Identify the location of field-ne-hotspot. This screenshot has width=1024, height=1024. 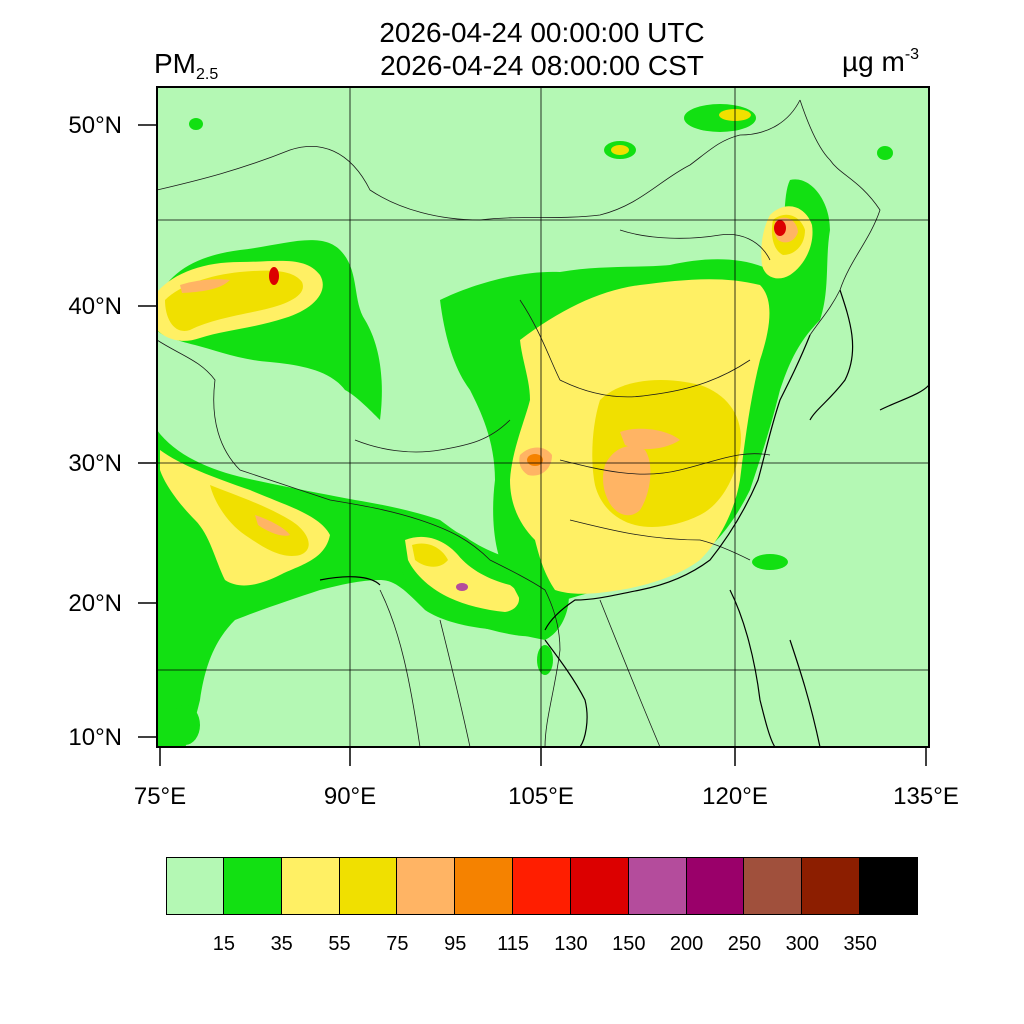
(780, 228).